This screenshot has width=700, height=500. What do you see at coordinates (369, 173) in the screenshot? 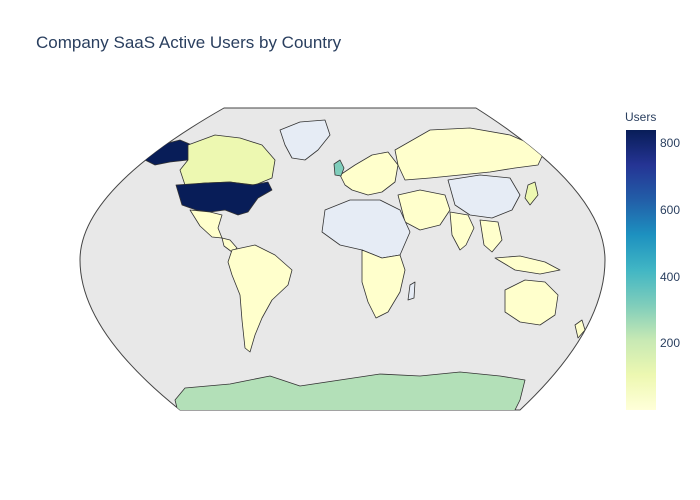
I see `region-europe` at bounding box center [369, 173].